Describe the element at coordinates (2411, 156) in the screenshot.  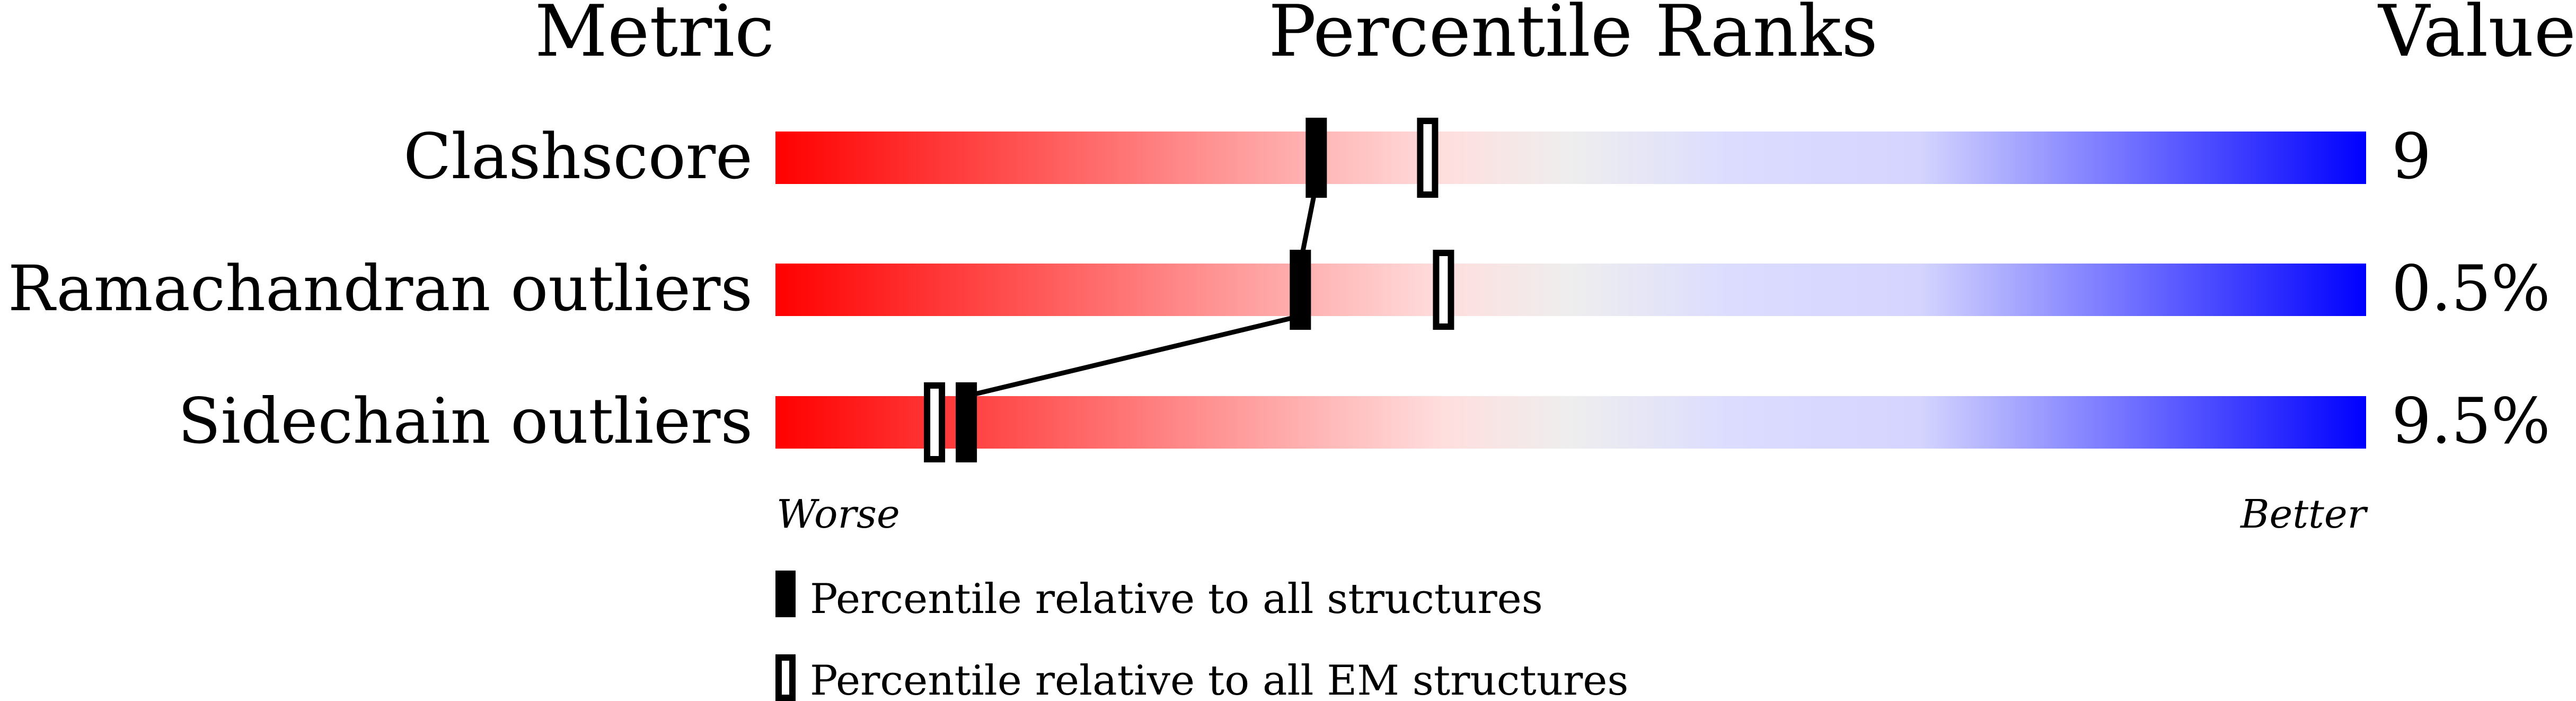
I see `metric-value: 9` at that location.